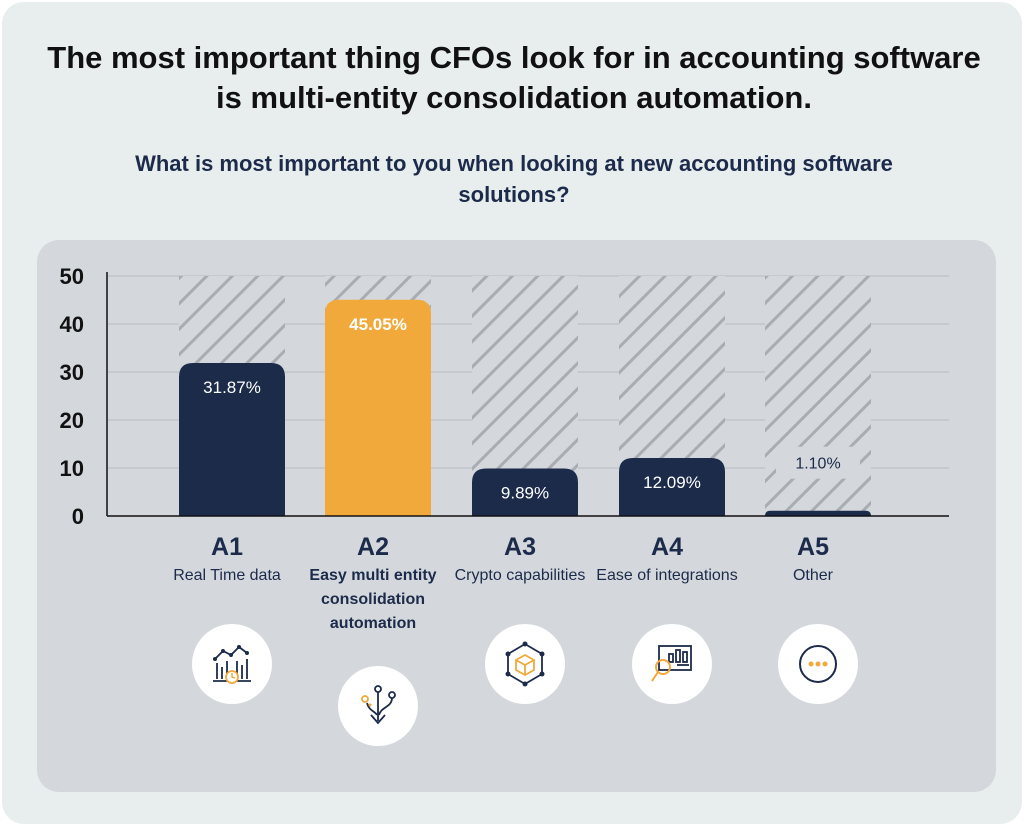  What do you see at coordinates (378, 324) in the screenshot?
I see `value-label: 45.05%` at bounding box center [378, 324].